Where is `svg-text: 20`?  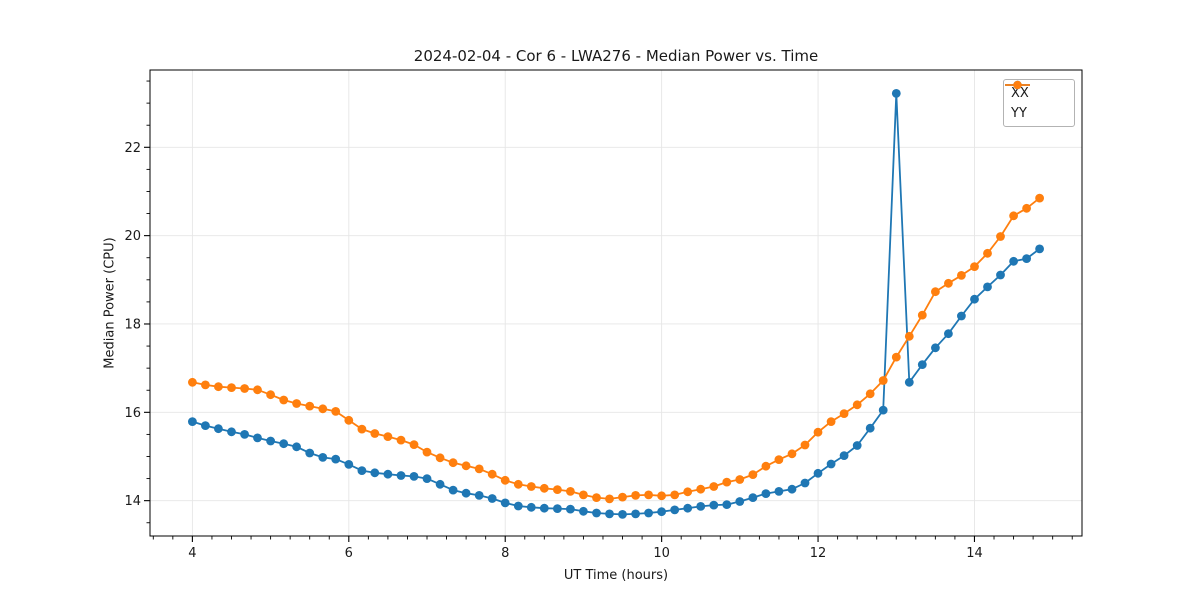 svg-text: 20 is located at coordinates (132, 236).